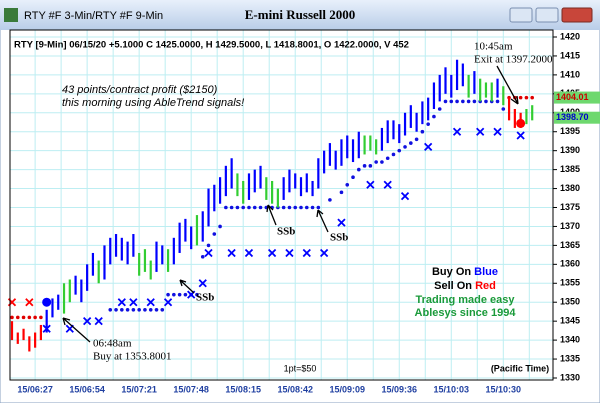 The image size is (600, 403). Describe the element at coordinates (570, 74) in the screenshot. I see `y-tick-label: 1410` at that location.